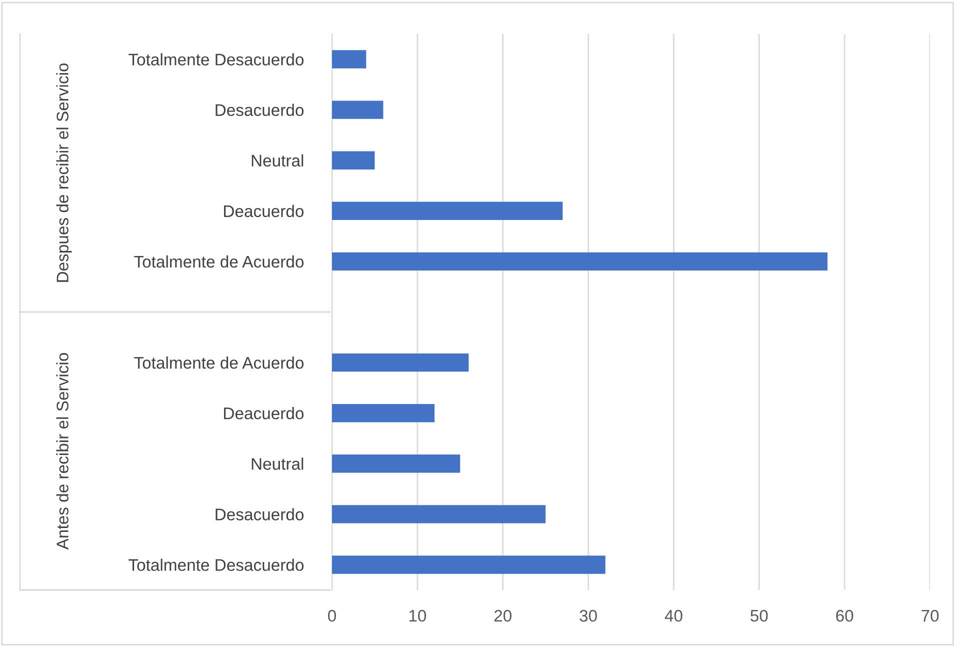  I want to click on x-tick-label: 40, so click(673, 616).